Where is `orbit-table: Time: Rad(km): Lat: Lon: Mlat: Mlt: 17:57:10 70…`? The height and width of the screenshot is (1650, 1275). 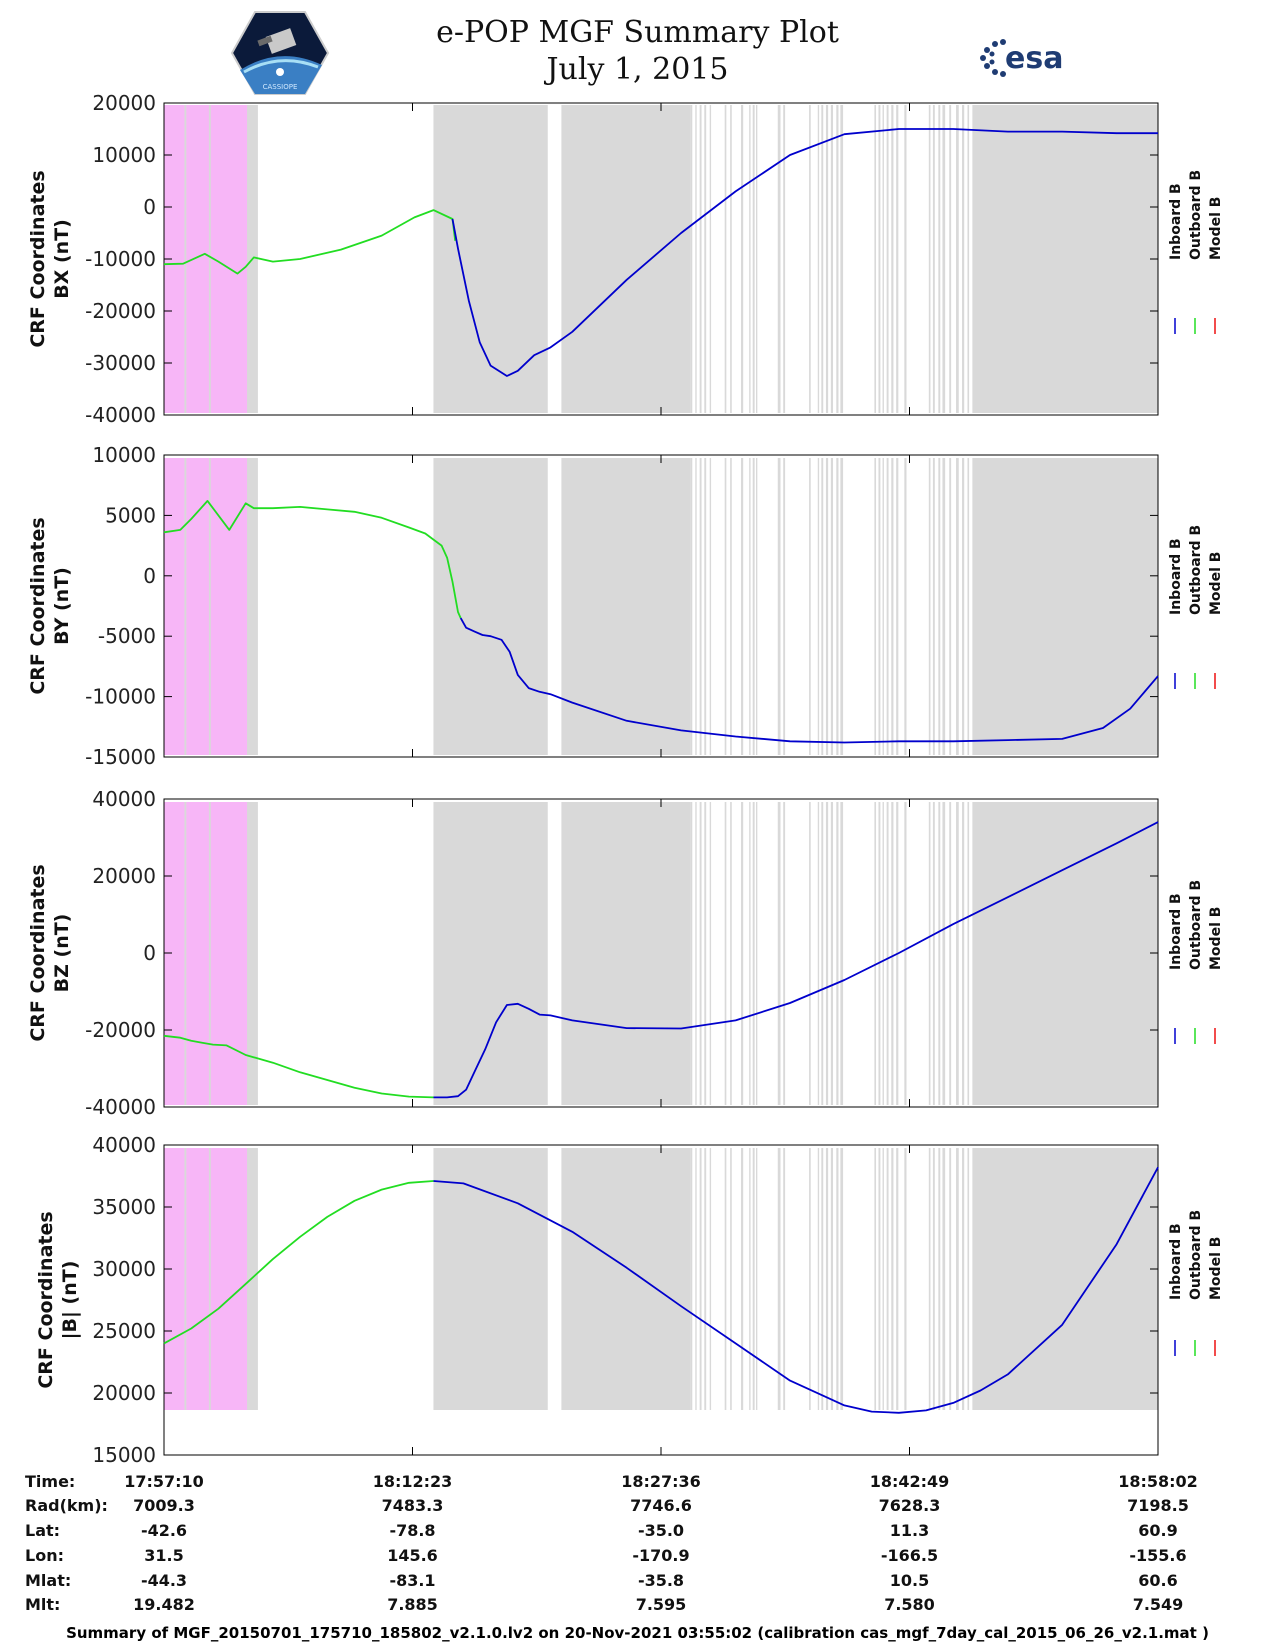 orbit-table: Time: Rad(km): Lat: Lon: Mlat: Mlt: 17:57:10 70… is located at coordinates (611, 1543).